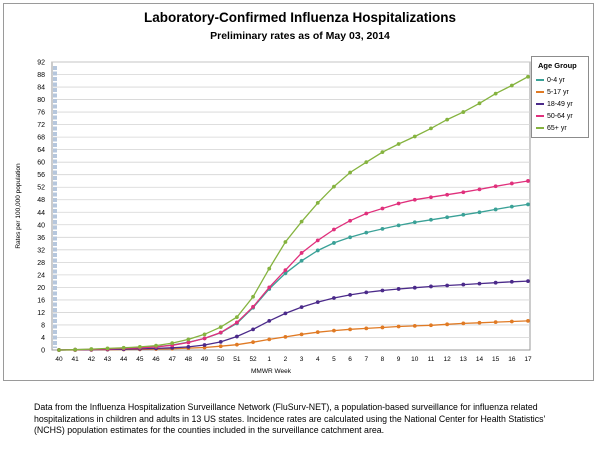 The height and width of the screenshot is (450, 600). Describe the element at coordinates (556, 80) in the screenshot. I see `legend-label: 0-4 yr` at that location.